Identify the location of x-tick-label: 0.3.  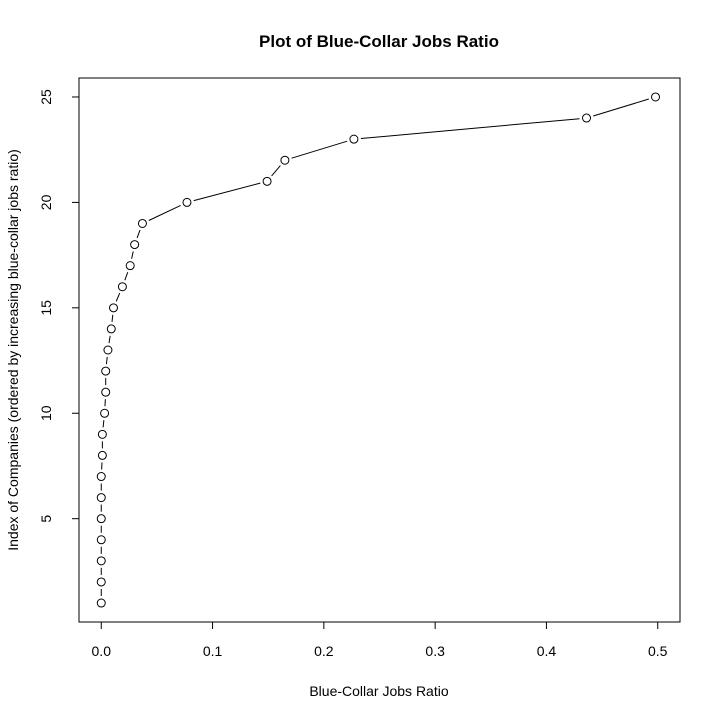
(435, 651).